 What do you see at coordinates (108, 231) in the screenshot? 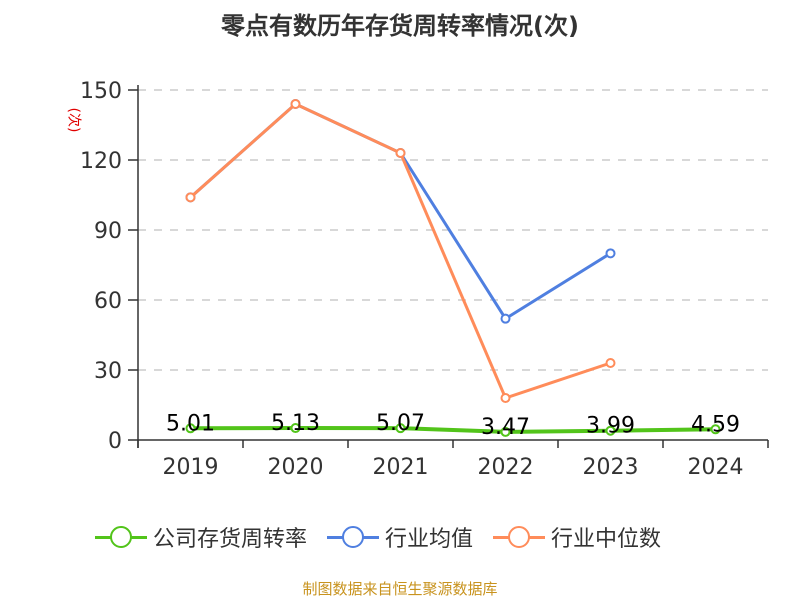
I see `y-tick-label: 90` at bounding box center [108, 231].